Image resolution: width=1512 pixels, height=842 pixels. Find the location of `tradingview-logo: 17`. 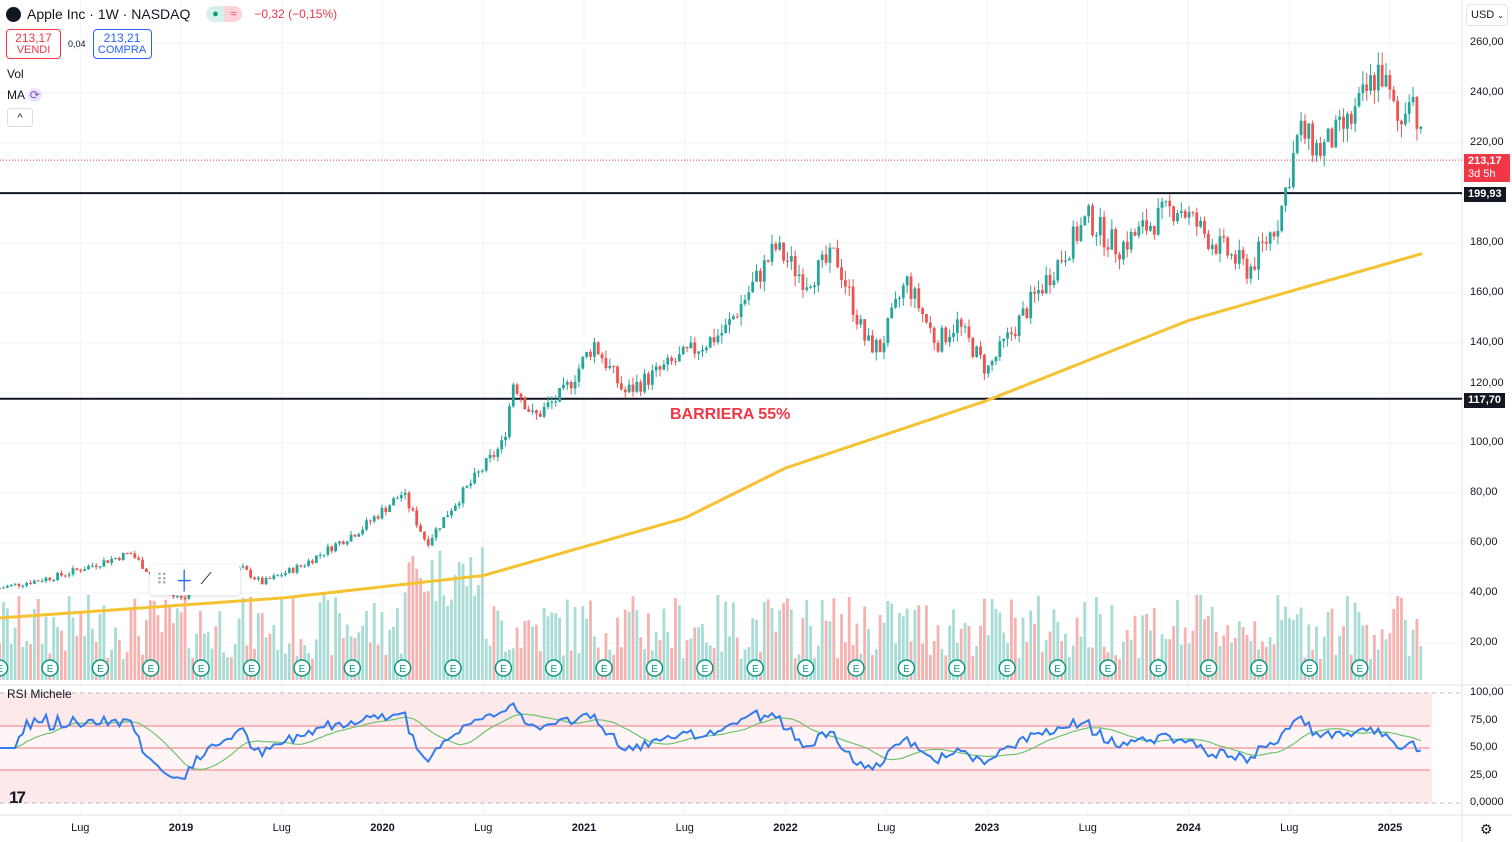

tradingview-logo: 17 is located at coordinates (17, 797).